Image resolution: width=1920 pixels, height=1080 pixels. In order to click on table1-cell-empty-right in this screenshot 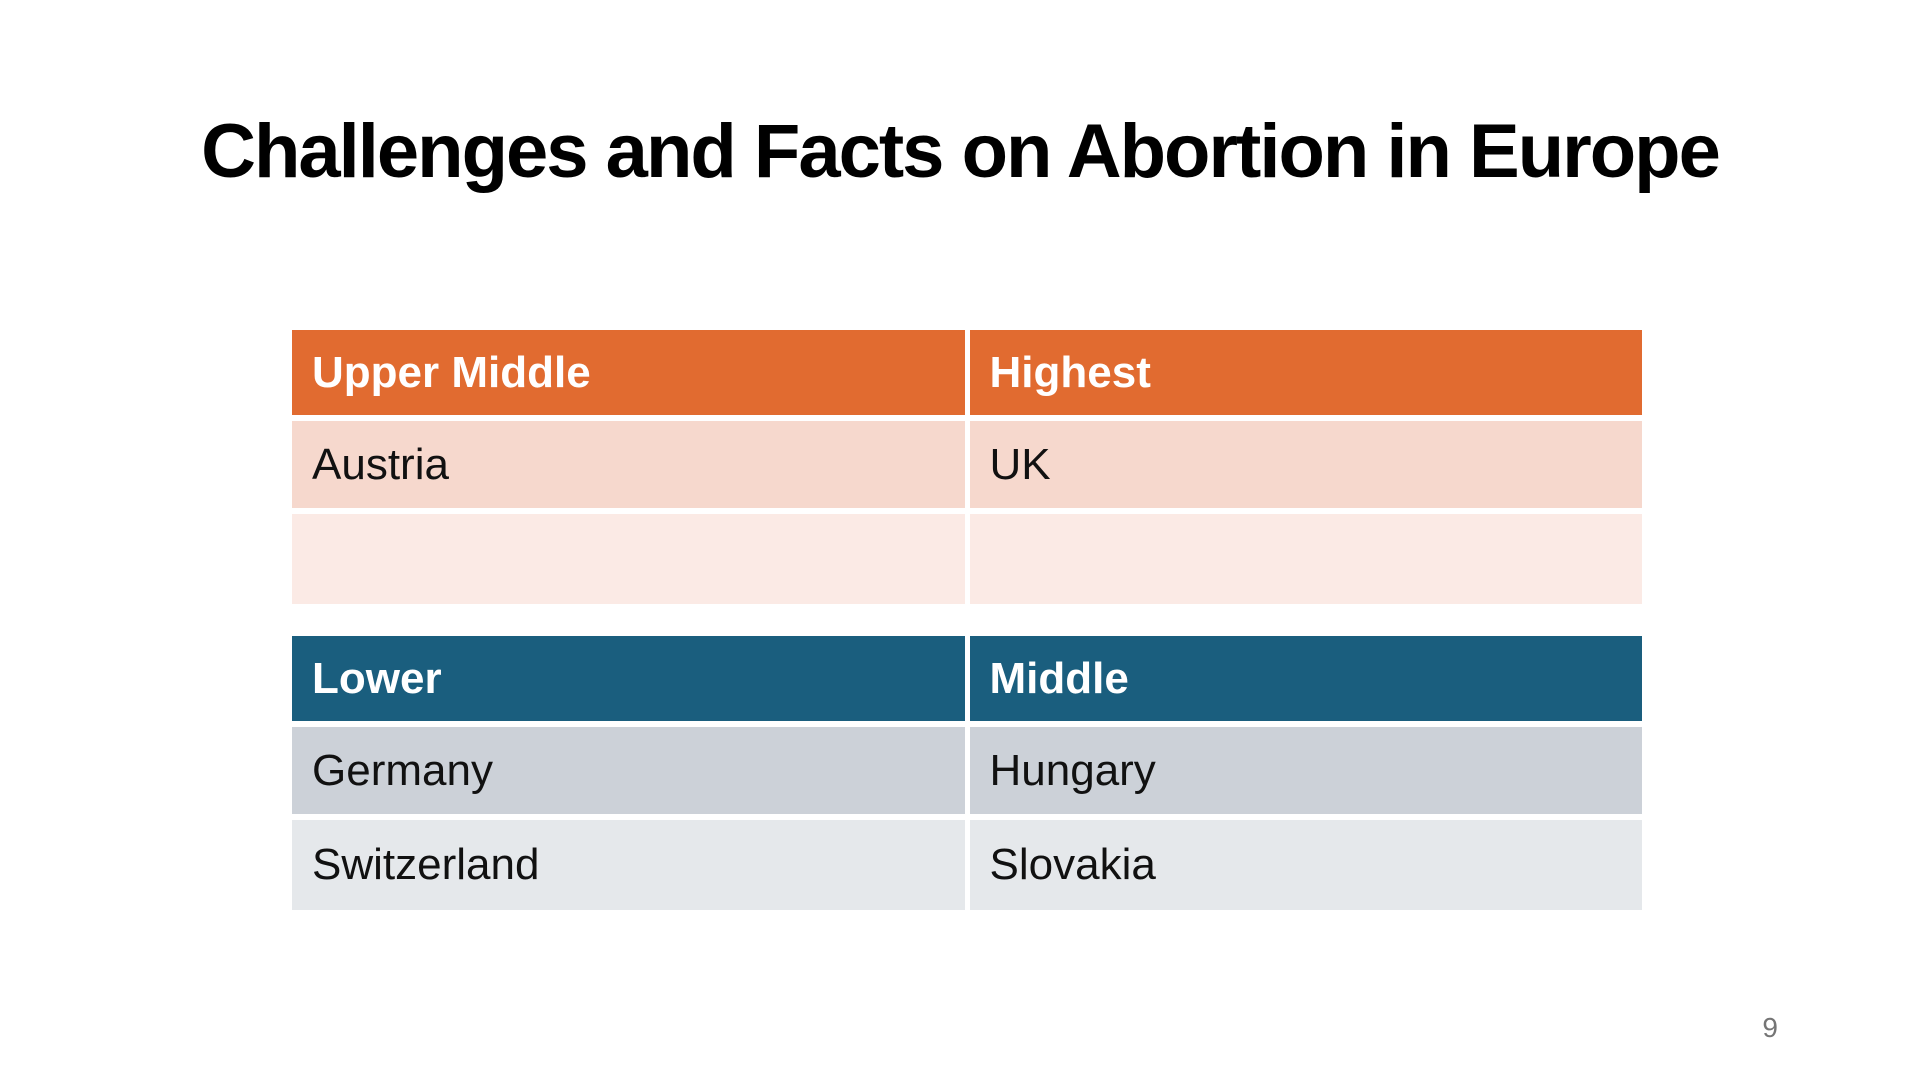, I will do `click(1305, 559)`.